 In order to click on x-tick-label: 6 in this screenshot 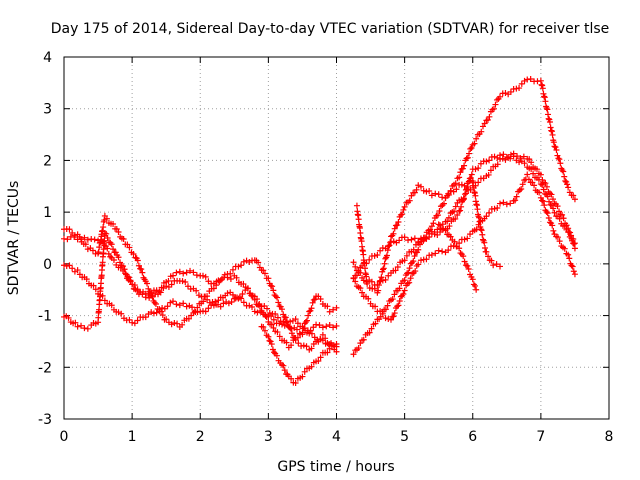, I will do `click(472, 437)`.